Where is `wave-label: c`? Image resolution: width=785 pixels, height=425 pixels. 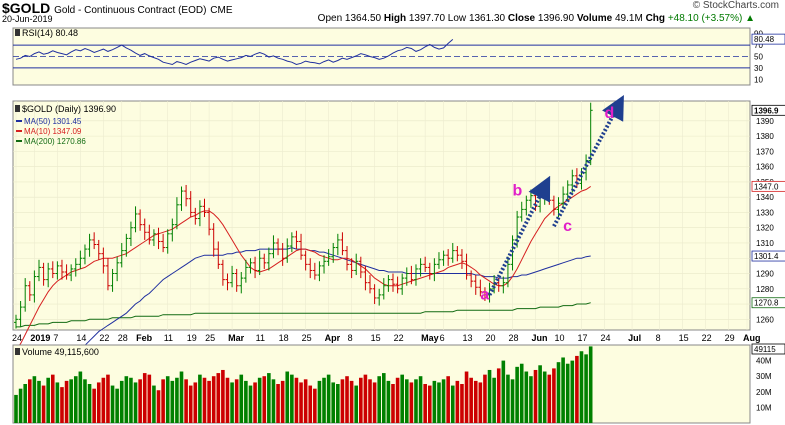
wave-label: c is located at coordinates (567, 226).